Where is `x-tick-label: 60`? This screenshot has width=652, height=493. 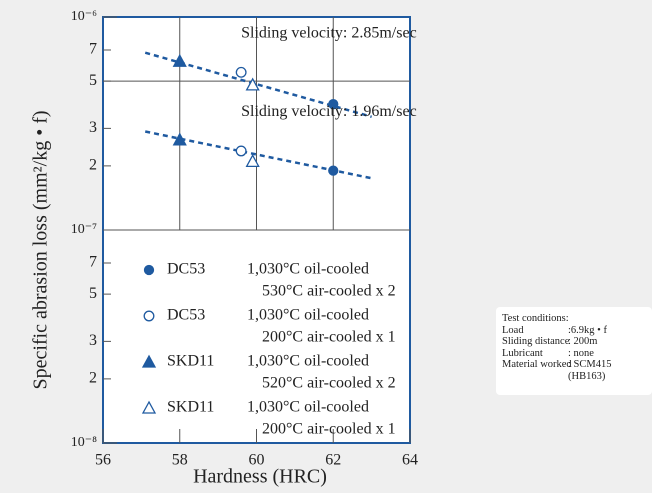
x-tick-label: 60 is located at coordinates (257, 460).